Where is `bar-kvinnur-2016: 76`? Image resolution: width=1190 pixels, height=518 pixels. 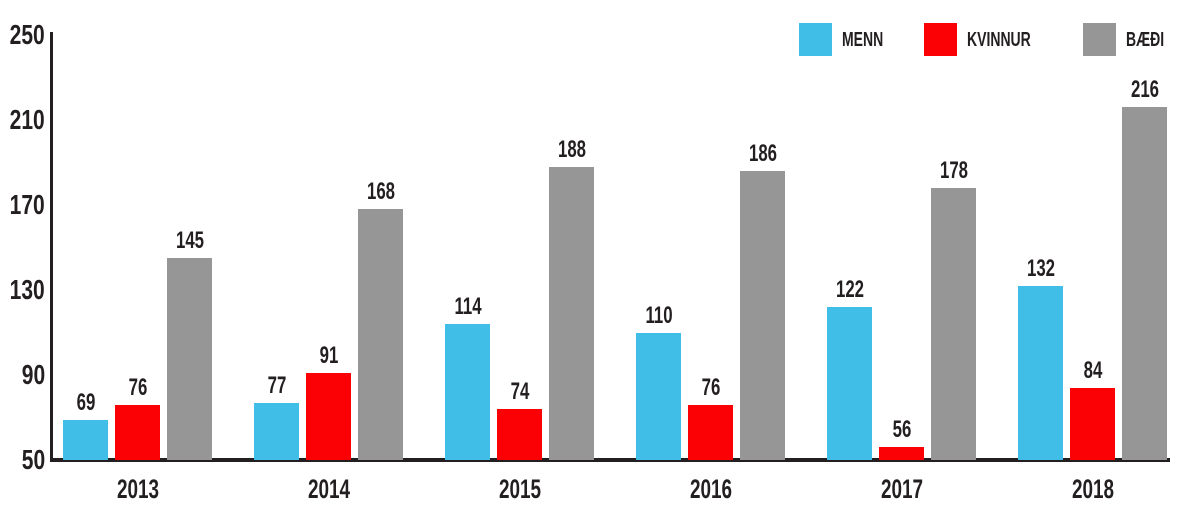 bar-kvinnur-2016: 76 is located at coordinates (710, 417).